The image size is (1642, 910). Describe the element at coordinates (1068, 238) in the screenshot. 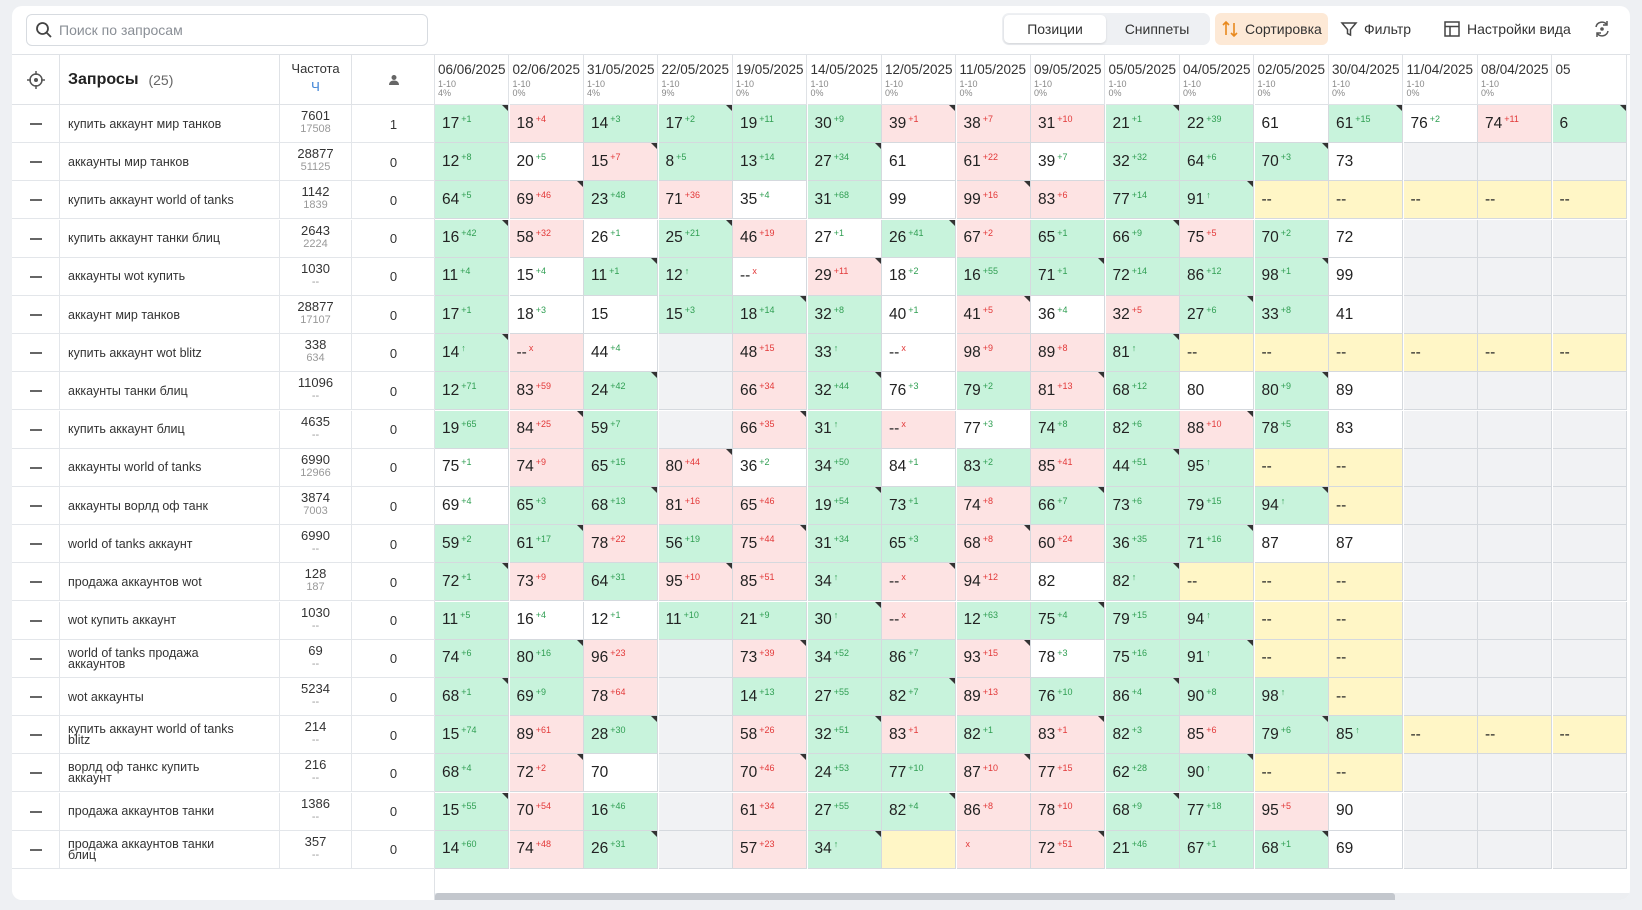

I see `position-cell: 65 +1` at that location.